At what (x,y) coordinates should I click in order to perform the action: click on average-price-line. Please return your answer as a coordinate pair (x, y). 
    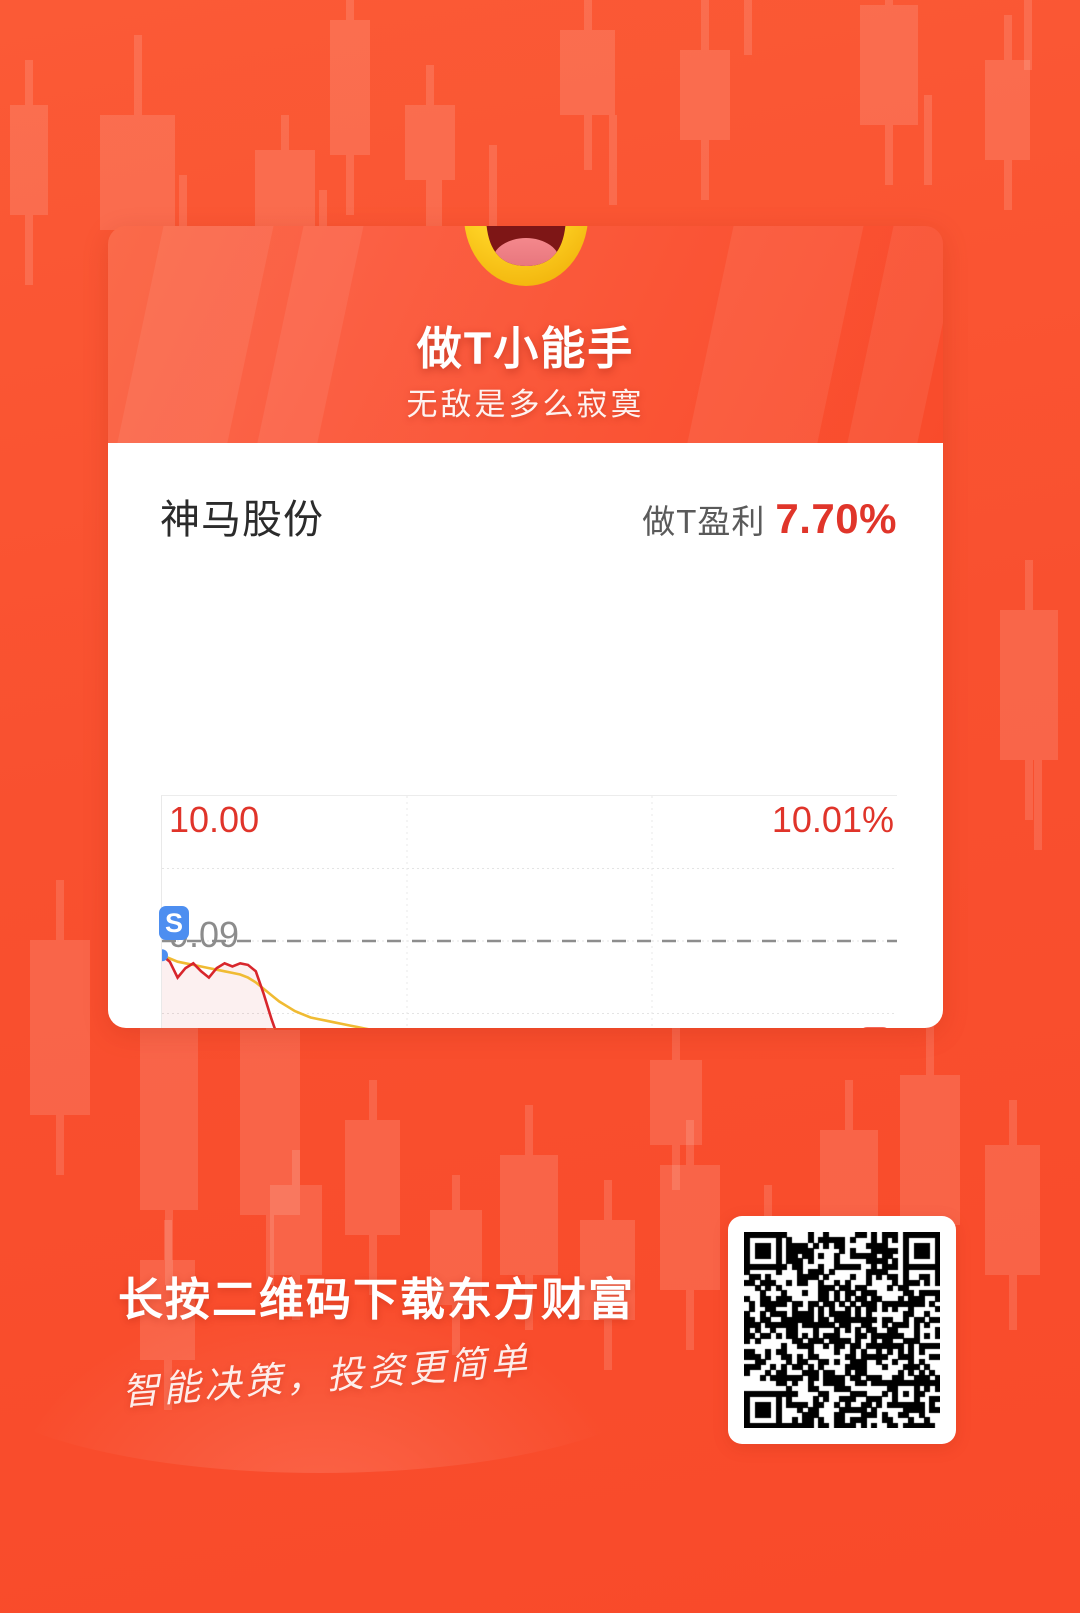
    Looking at the image, I should click on (265, 991).